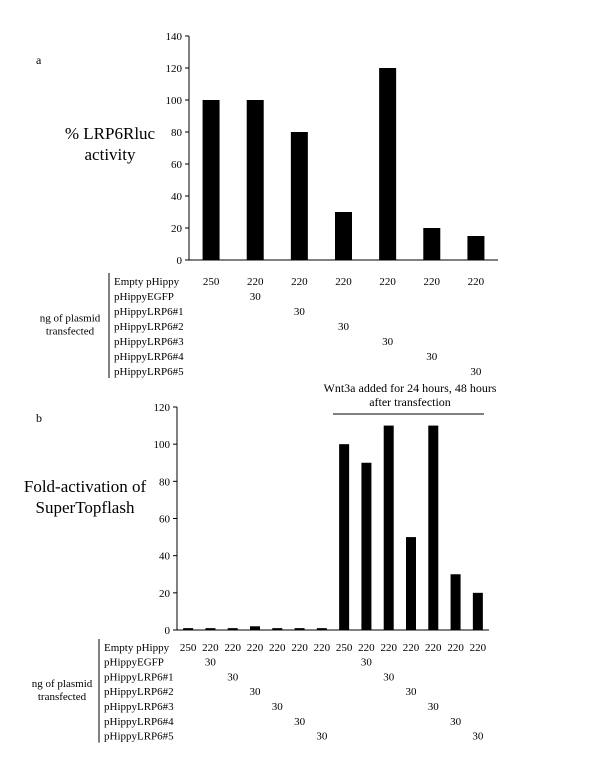 This screenshot has height=777, width=600. What do you see at coordinates (110, 133) in the screenshot?
I see `panel-a-ylabel-line-1: % LRP6Rluc` at bounding box center [110, 133].